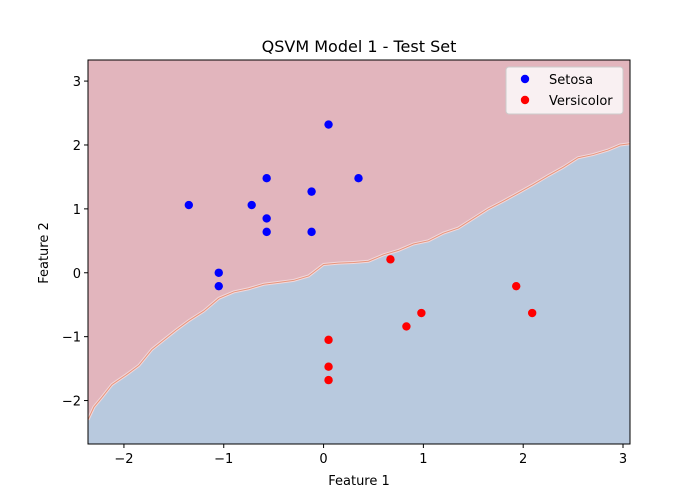 This screenshot has height=500, width=700. I want to click on x-tick-label: −1, so click(223, 459).